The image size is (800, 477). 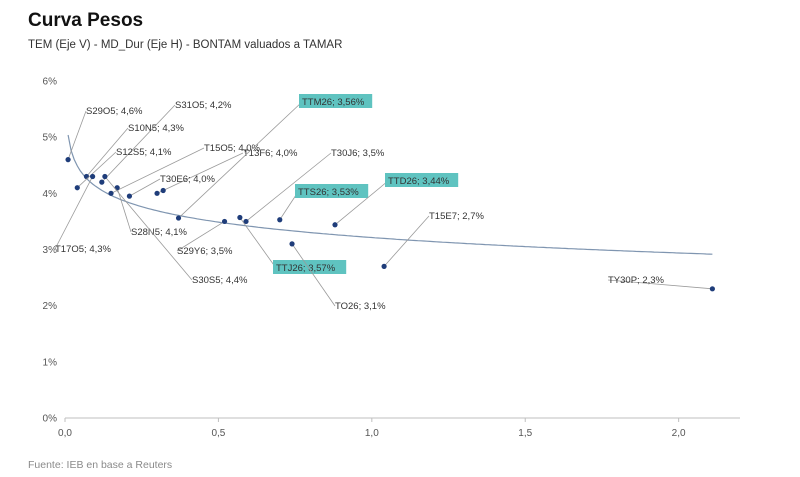 I want to click on point-label: S28N5; 4,1%, so click(x=159, y=232).